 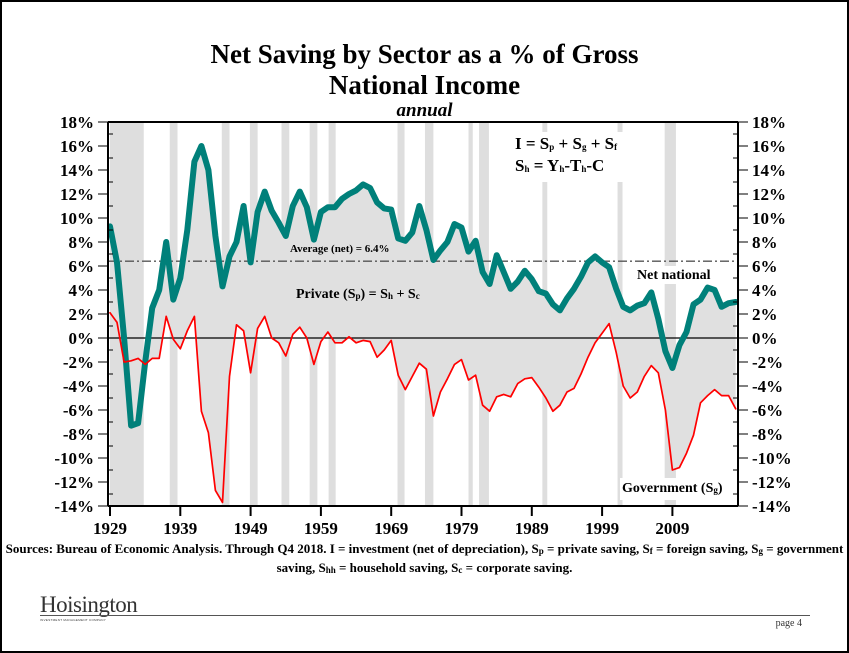 What do you see at coordinates (78, 410) in the screenshot?
I see `left-y-tick-label: -6%` at bounding box center [78, 410].